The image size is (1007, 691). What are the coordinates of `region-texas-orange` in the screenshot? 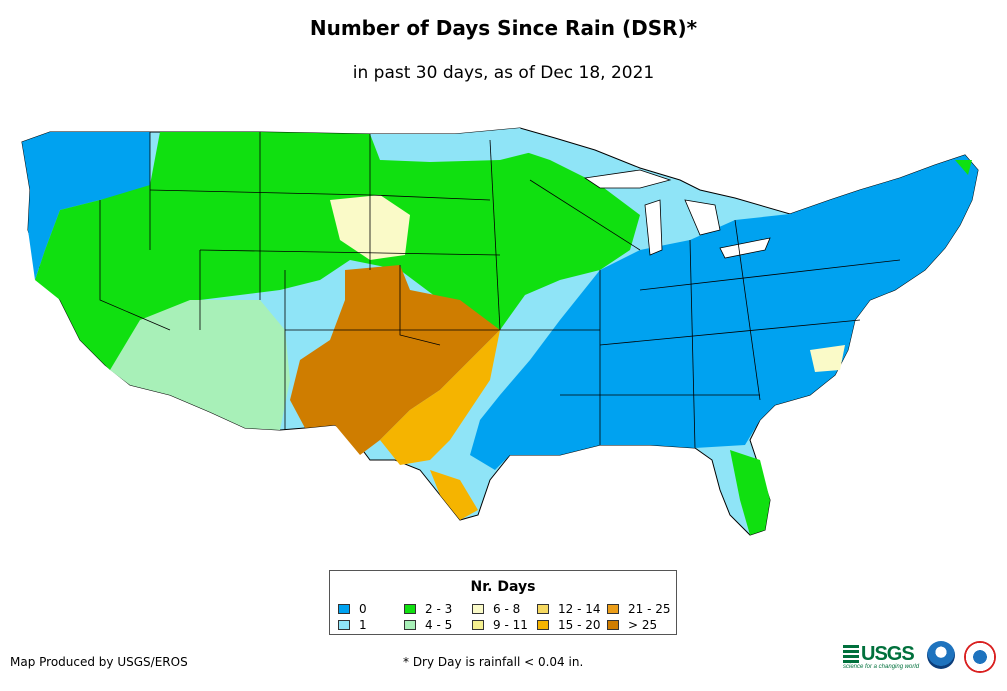 It's located at (440, 397).